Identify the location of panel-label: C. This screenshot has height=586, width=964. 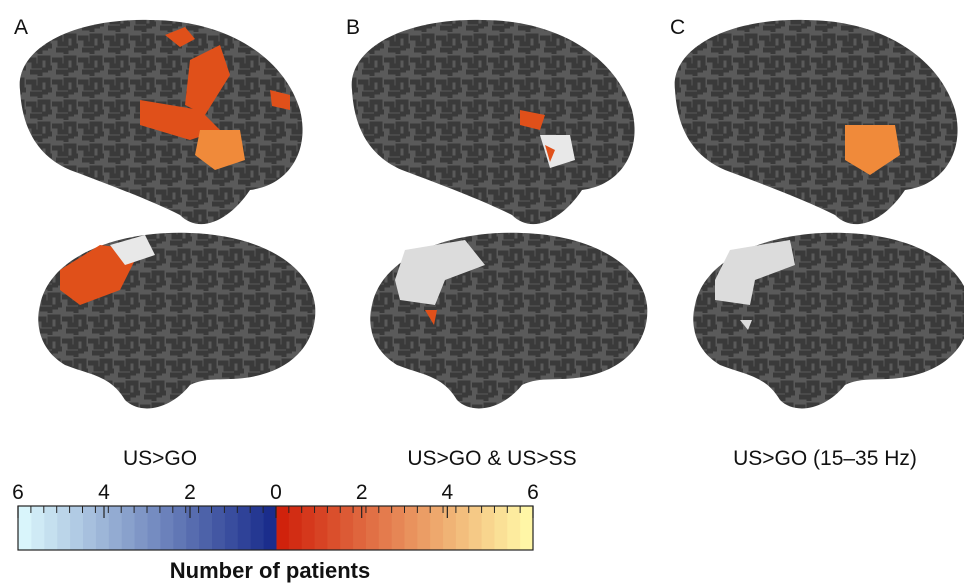
(677, 27).